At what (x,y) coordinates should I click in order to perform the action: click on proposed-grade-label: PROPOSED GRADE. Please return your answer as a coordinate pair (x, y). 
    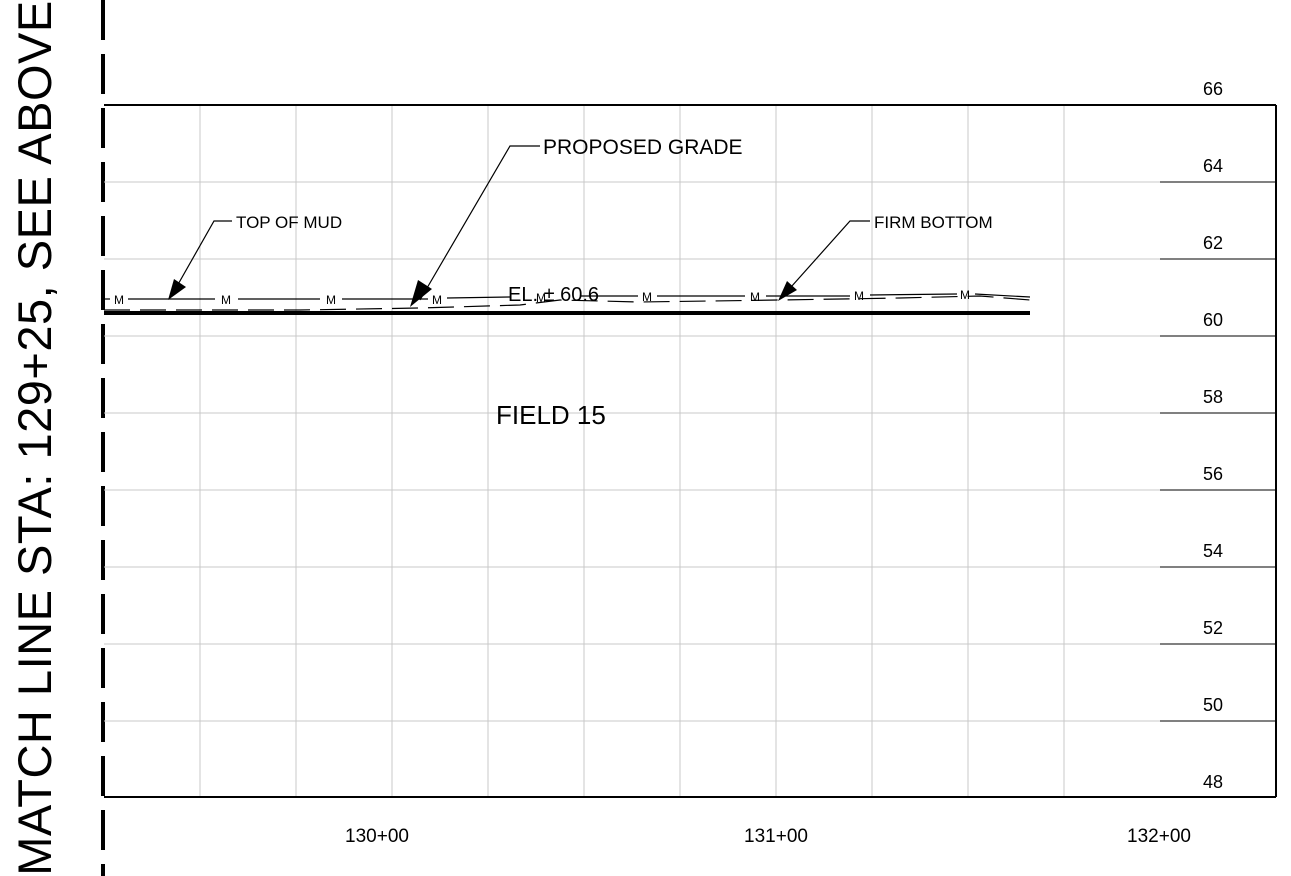
    Looking at the image, I should click on (643, 147).